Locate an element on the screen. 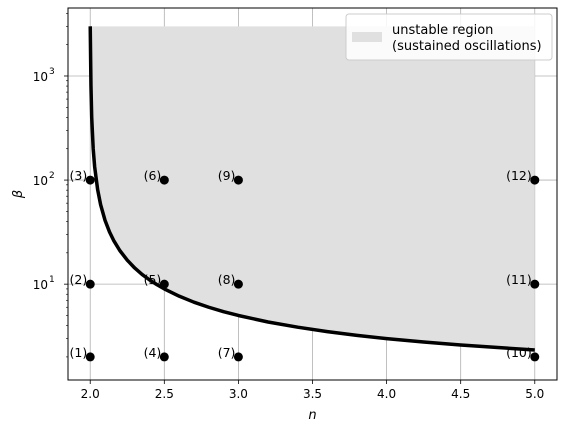 The height and width of the screenshot is (432, 574). data-point-label: (5) is located at coordinates (153, 279).